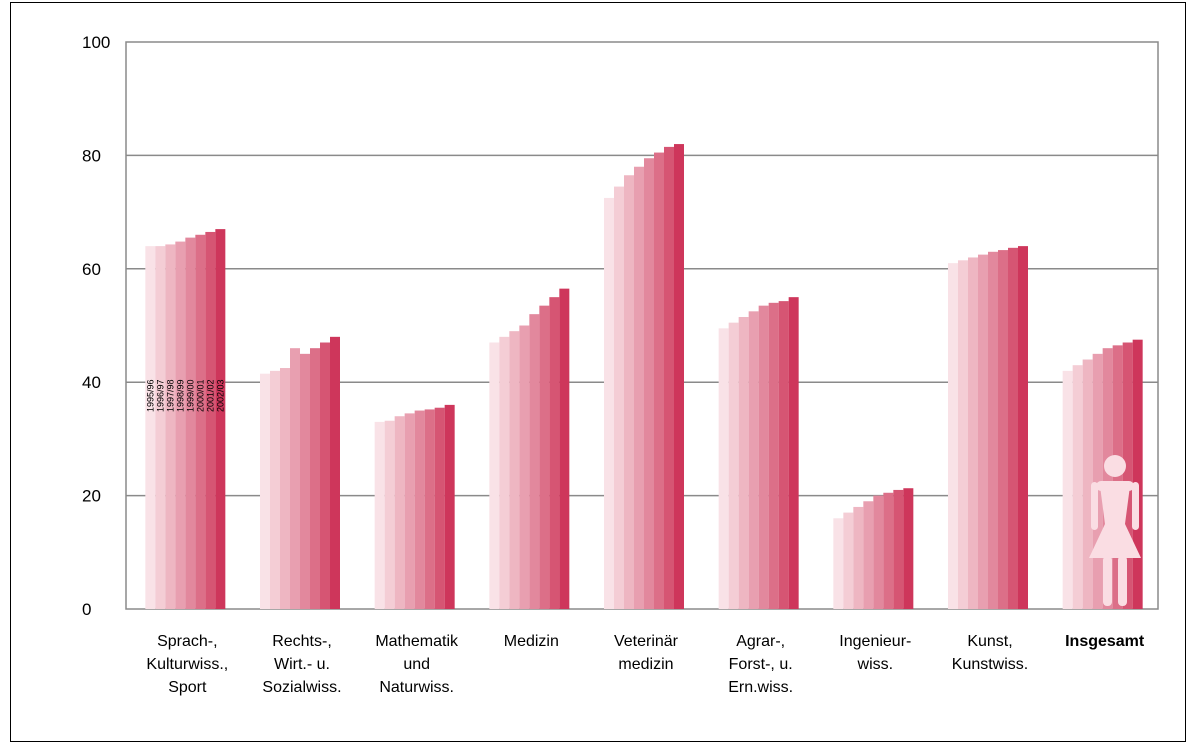 This screenshot has height=742, width=1197. Describe the element at coordinates (200, 395) in the screenshot. I see `series-label: 2000/01` at that location.